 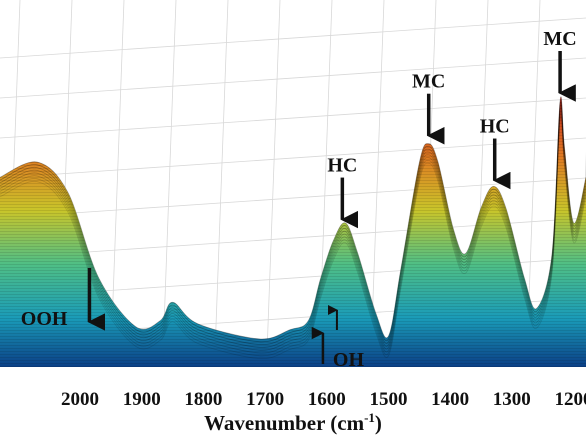 I want to click on x-axis-label: Wavenumber (cm-1), so click(x=293, y=422).